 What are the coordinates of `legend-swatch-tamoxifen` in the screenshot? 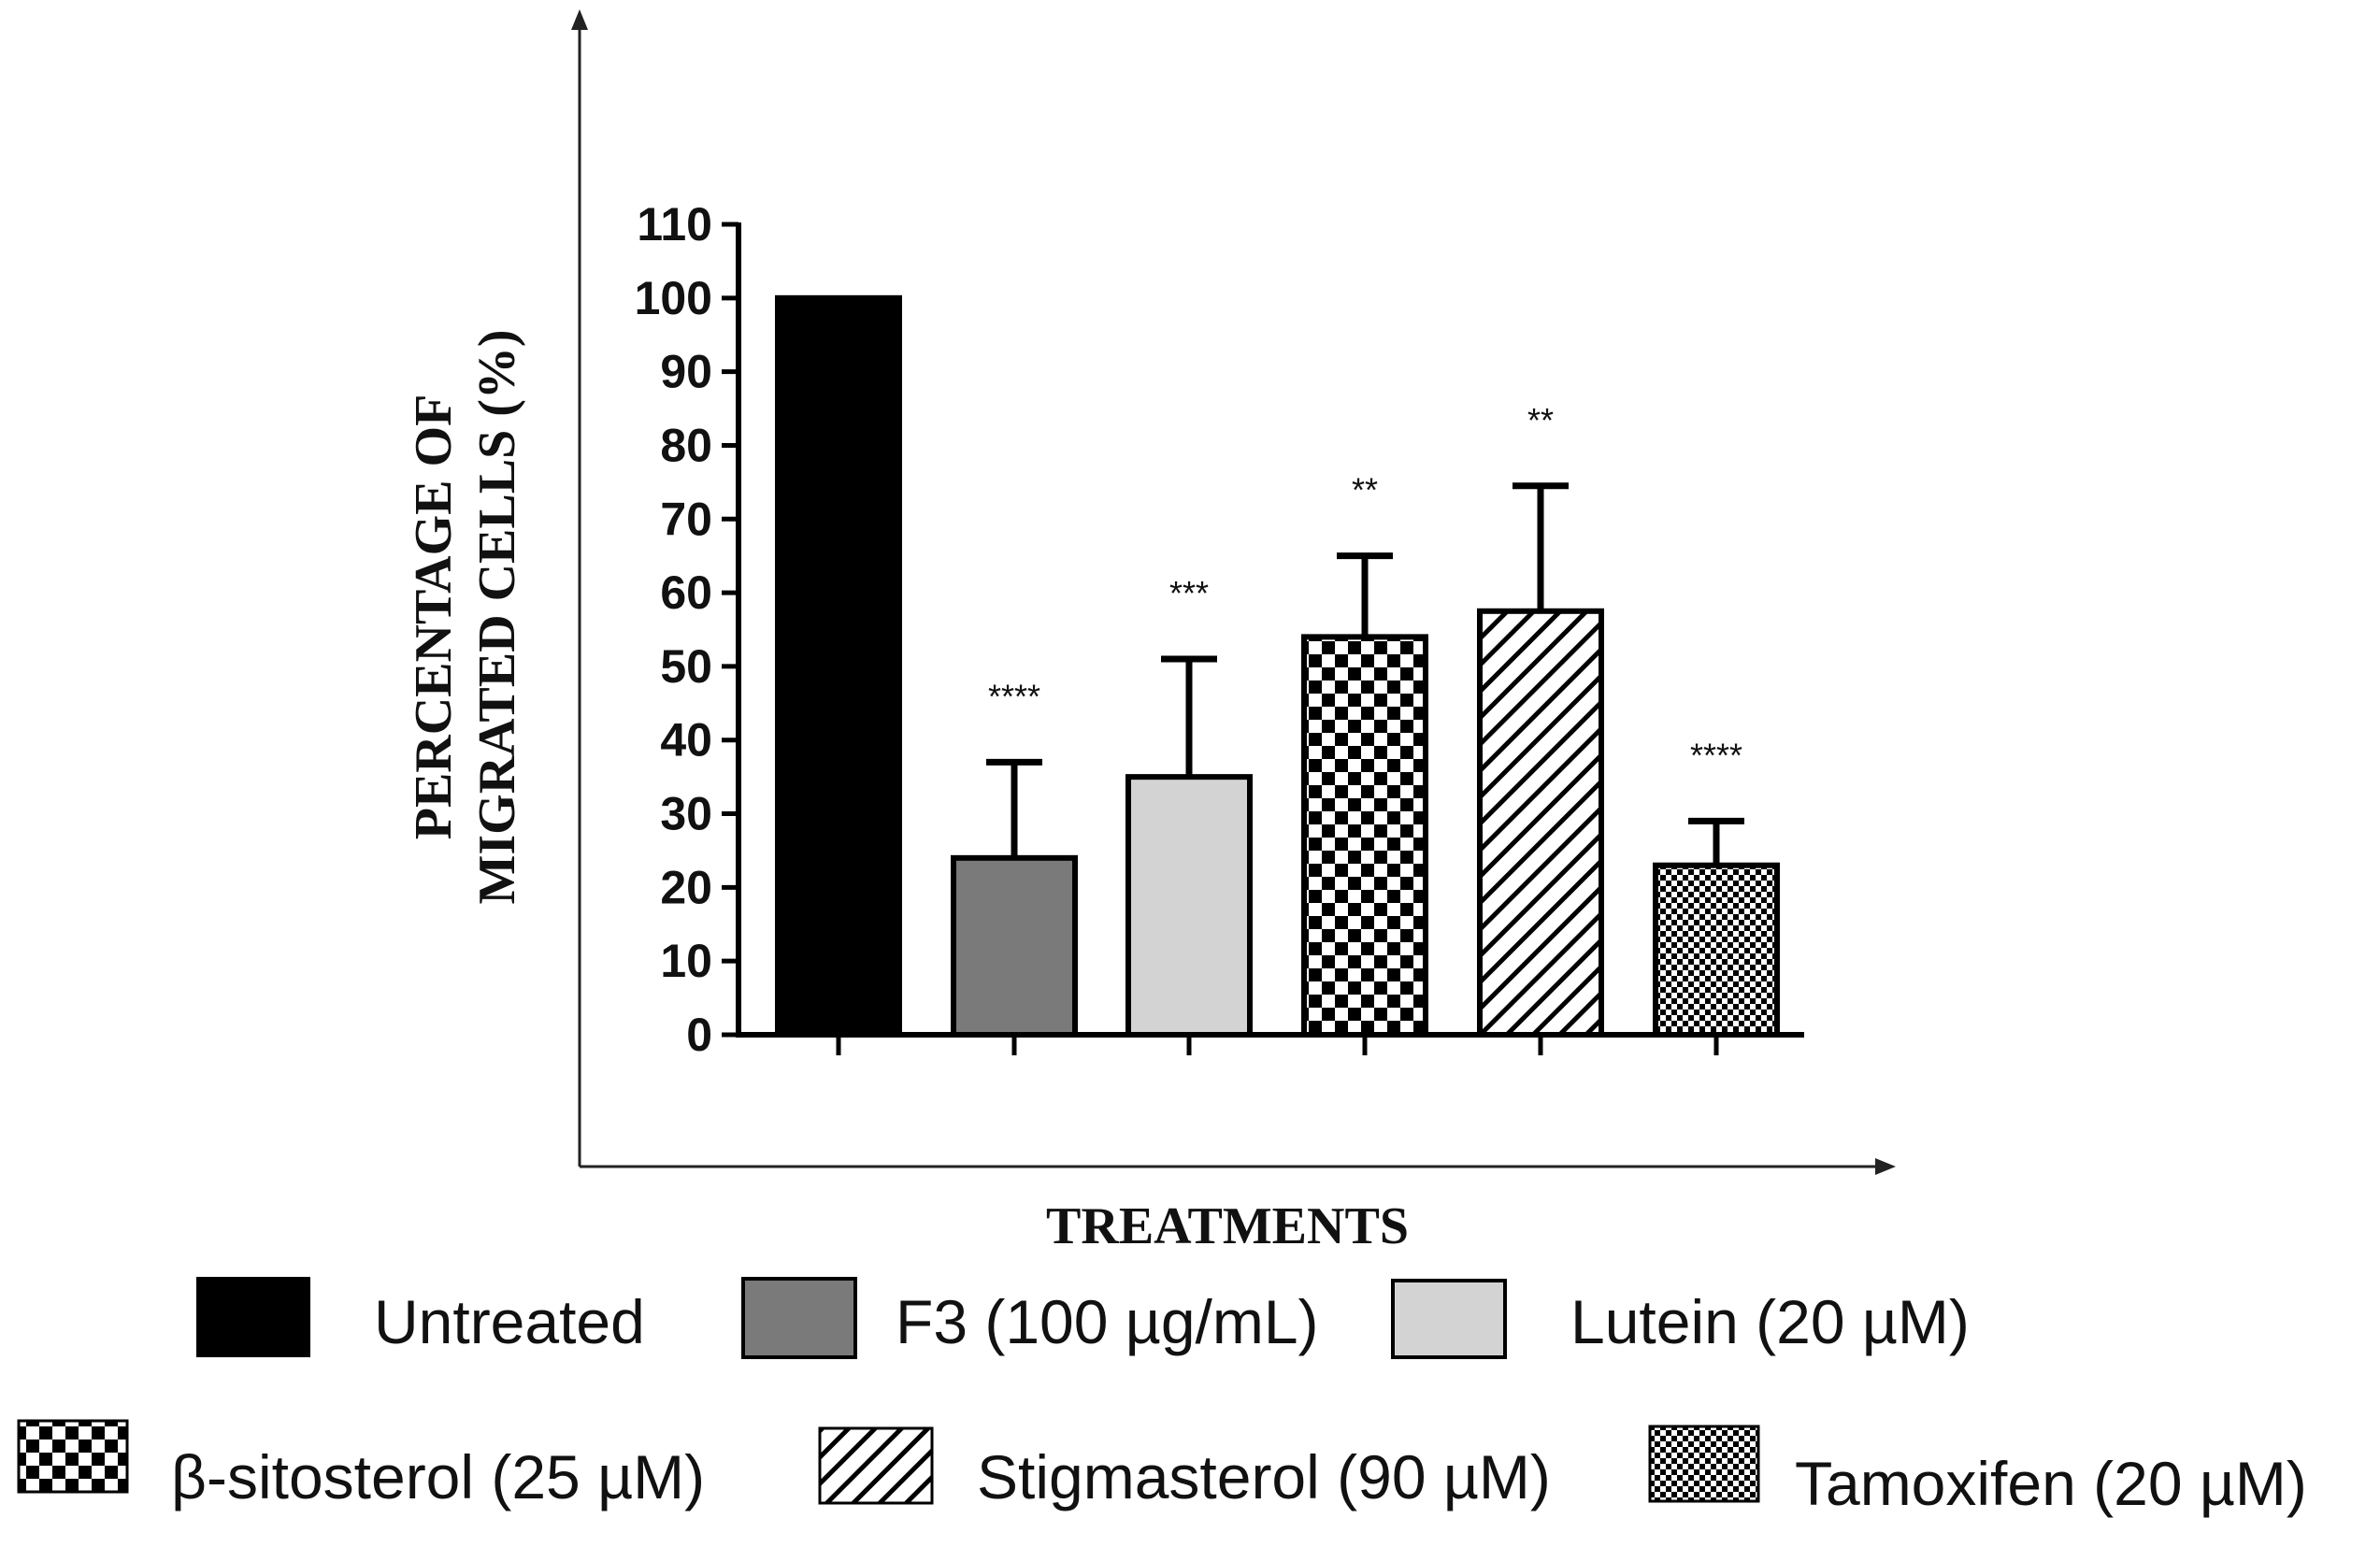 It's located at (1704, 1464).